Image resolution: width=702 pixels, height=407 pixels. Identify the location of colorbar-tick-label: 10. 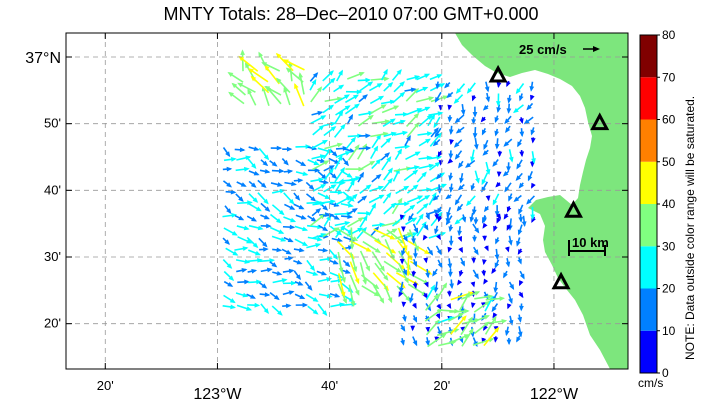
(669, 331).